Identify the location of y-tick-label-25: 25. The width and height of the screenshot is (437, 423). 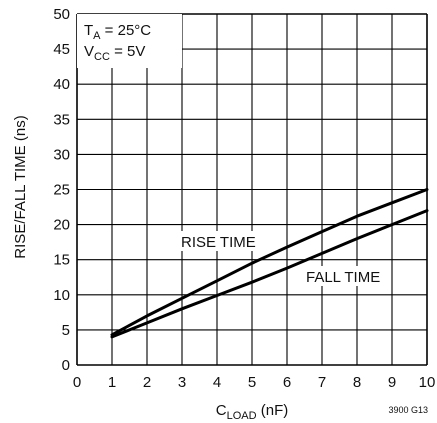
(61, 190).